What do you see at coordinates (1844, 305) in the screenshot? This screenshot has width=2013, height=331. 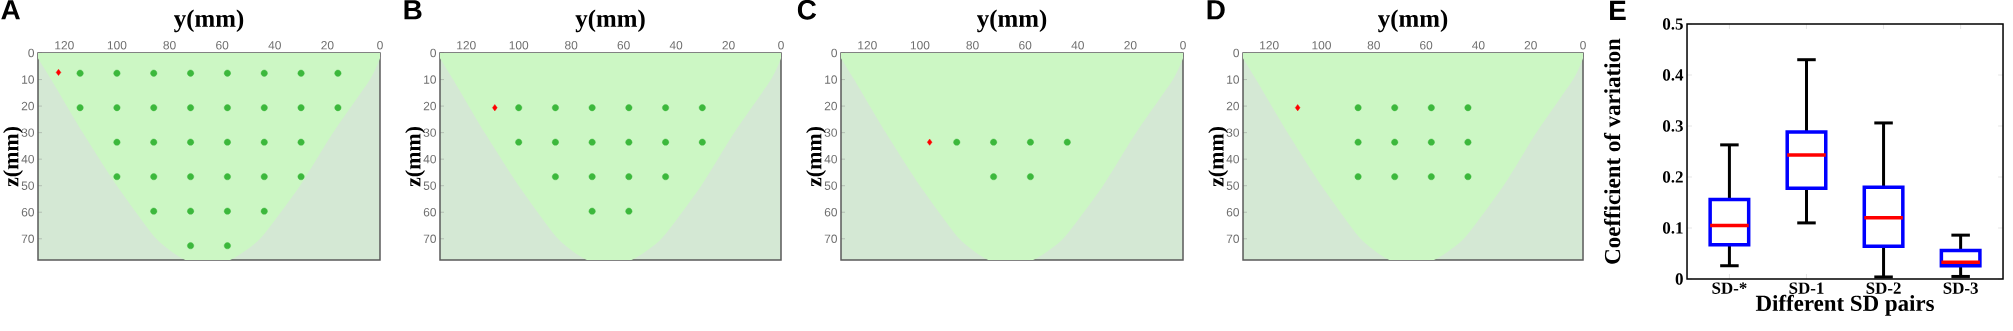 I see `x-axis-title: Different SD pairs` at bounding box center [1844, 305].